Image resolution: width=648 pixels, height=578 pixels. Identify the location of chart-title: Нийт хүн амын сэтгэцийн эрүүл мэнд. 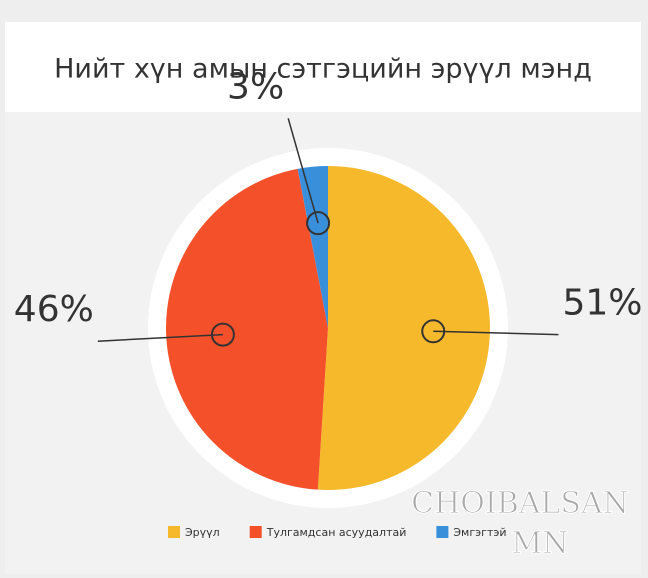
(323, 69).